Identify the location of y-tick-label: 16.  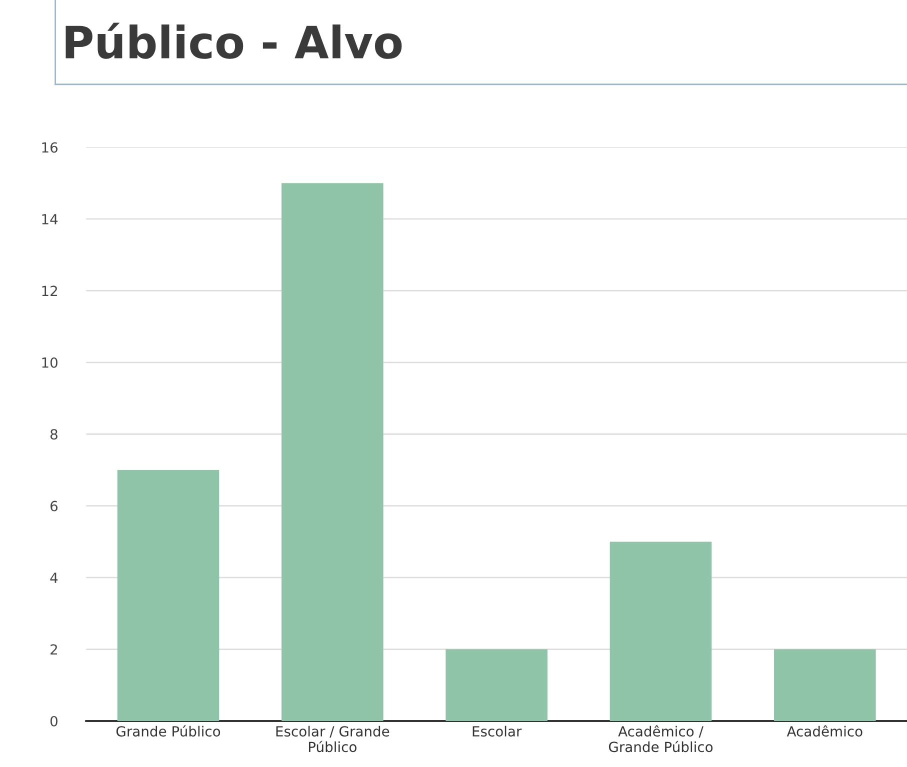
(50, 147).